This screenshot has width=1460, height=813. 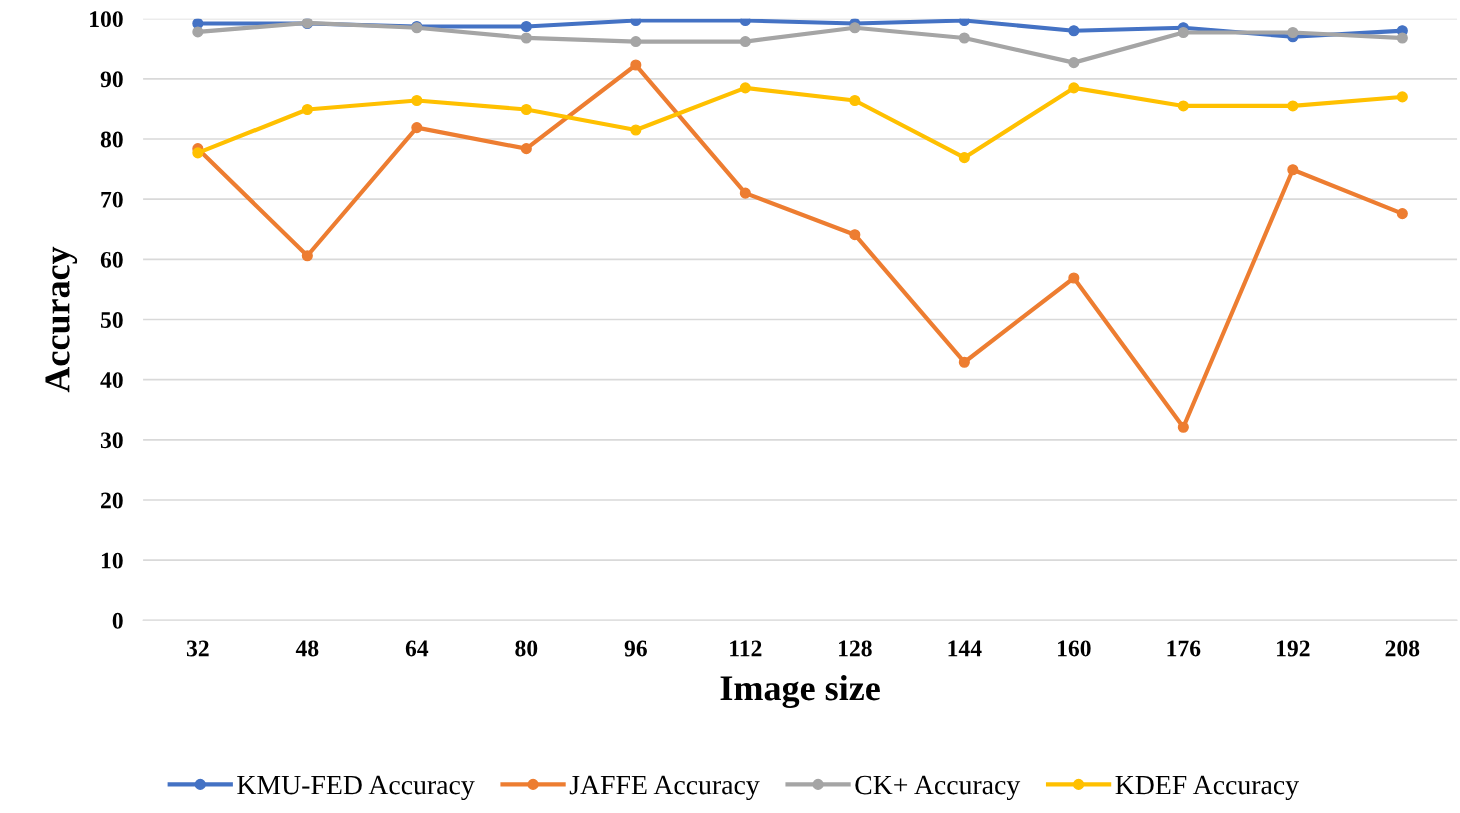 What do you see at coordinates (417, 648) in the screenshot?
I see `x-tick-label: 64` at bounding box center [417, 648].